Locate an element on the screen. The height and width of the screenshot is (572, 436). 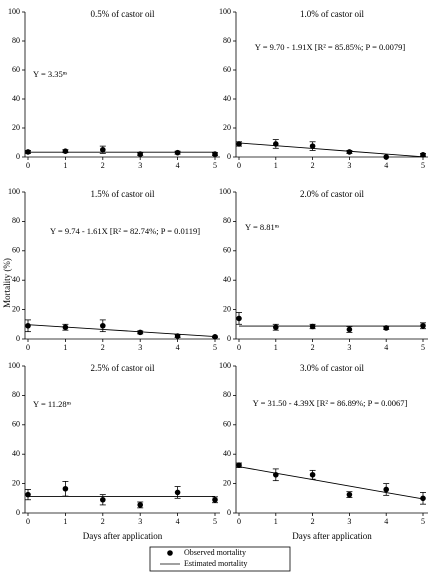
equation: Y = 3.35ⁿˢ is located at coordinates (50, 74).